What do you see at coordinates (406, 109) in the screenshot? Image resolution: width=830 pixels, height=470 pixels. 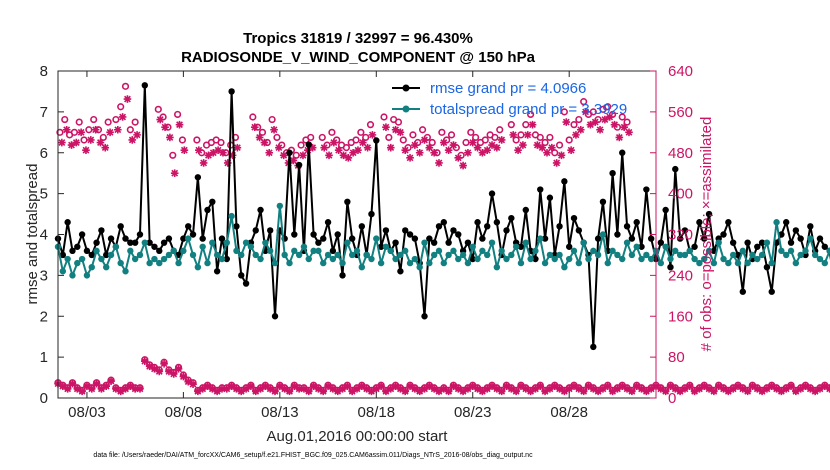 I see `legend-spread-marker` at bounding box center [406, 109].